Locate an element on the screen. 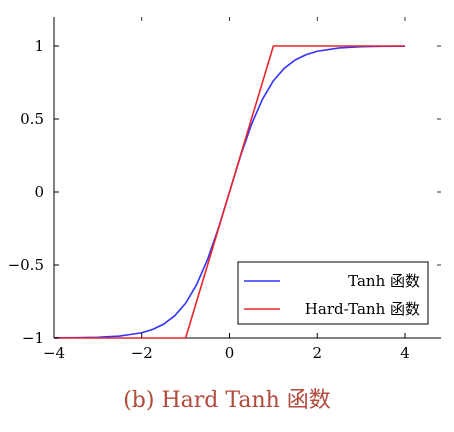  y-tick-label: 1 is located at coordinates (39, 46).